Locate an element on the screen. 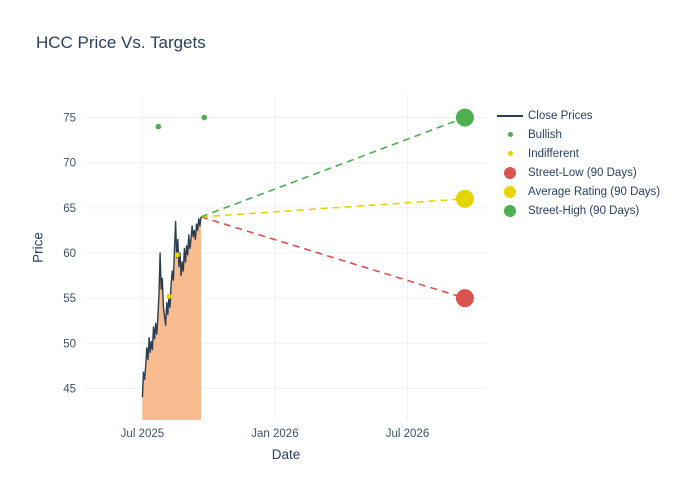 The width and height of the screenshot is (700, 500). y-tick-label: 75 is located at coordinates (69, 119).